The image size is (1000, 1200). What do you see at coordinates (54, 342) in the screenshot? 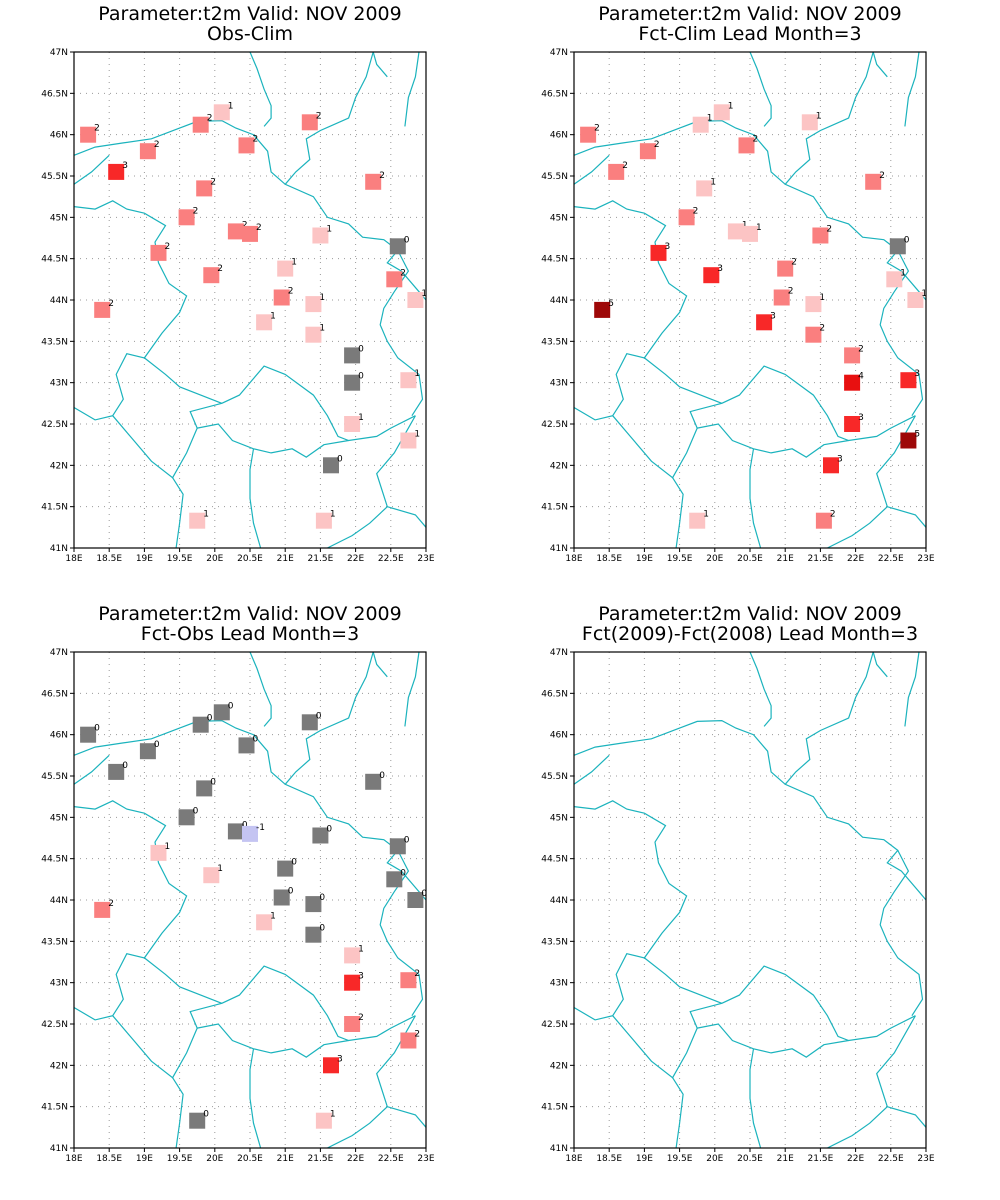
I see `lat-tick-label: 43.5N` at bounding box center [54, 342].